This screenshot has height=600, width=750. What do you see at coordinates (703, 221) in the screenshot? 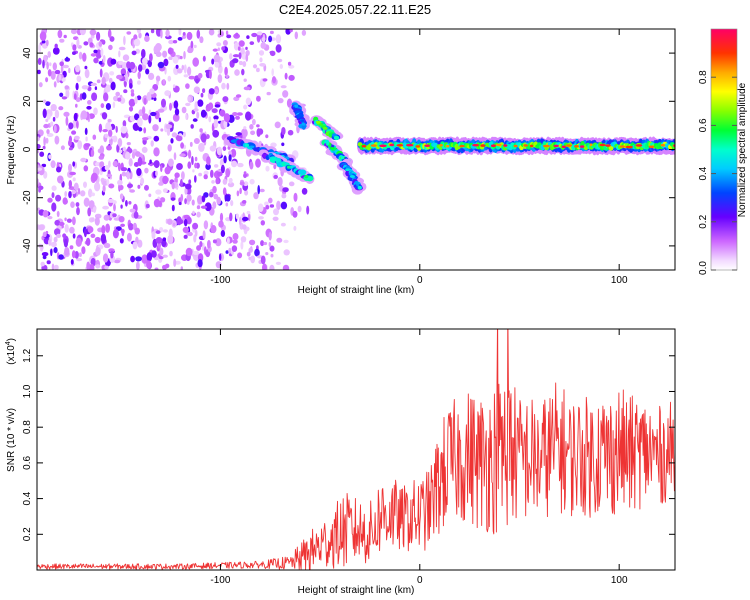
I see `colorbar-tick-label-1: 0.2` at bounding box center [703, 221].